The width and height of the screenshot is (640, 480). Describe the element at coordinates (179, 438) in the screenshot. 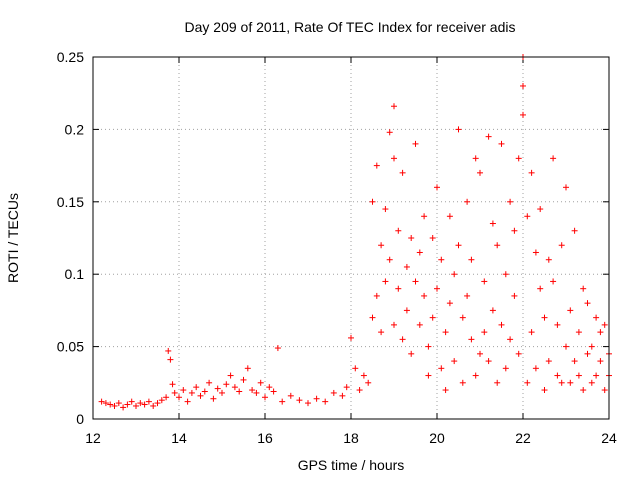

I see `x-tick-label: 14` at that location.